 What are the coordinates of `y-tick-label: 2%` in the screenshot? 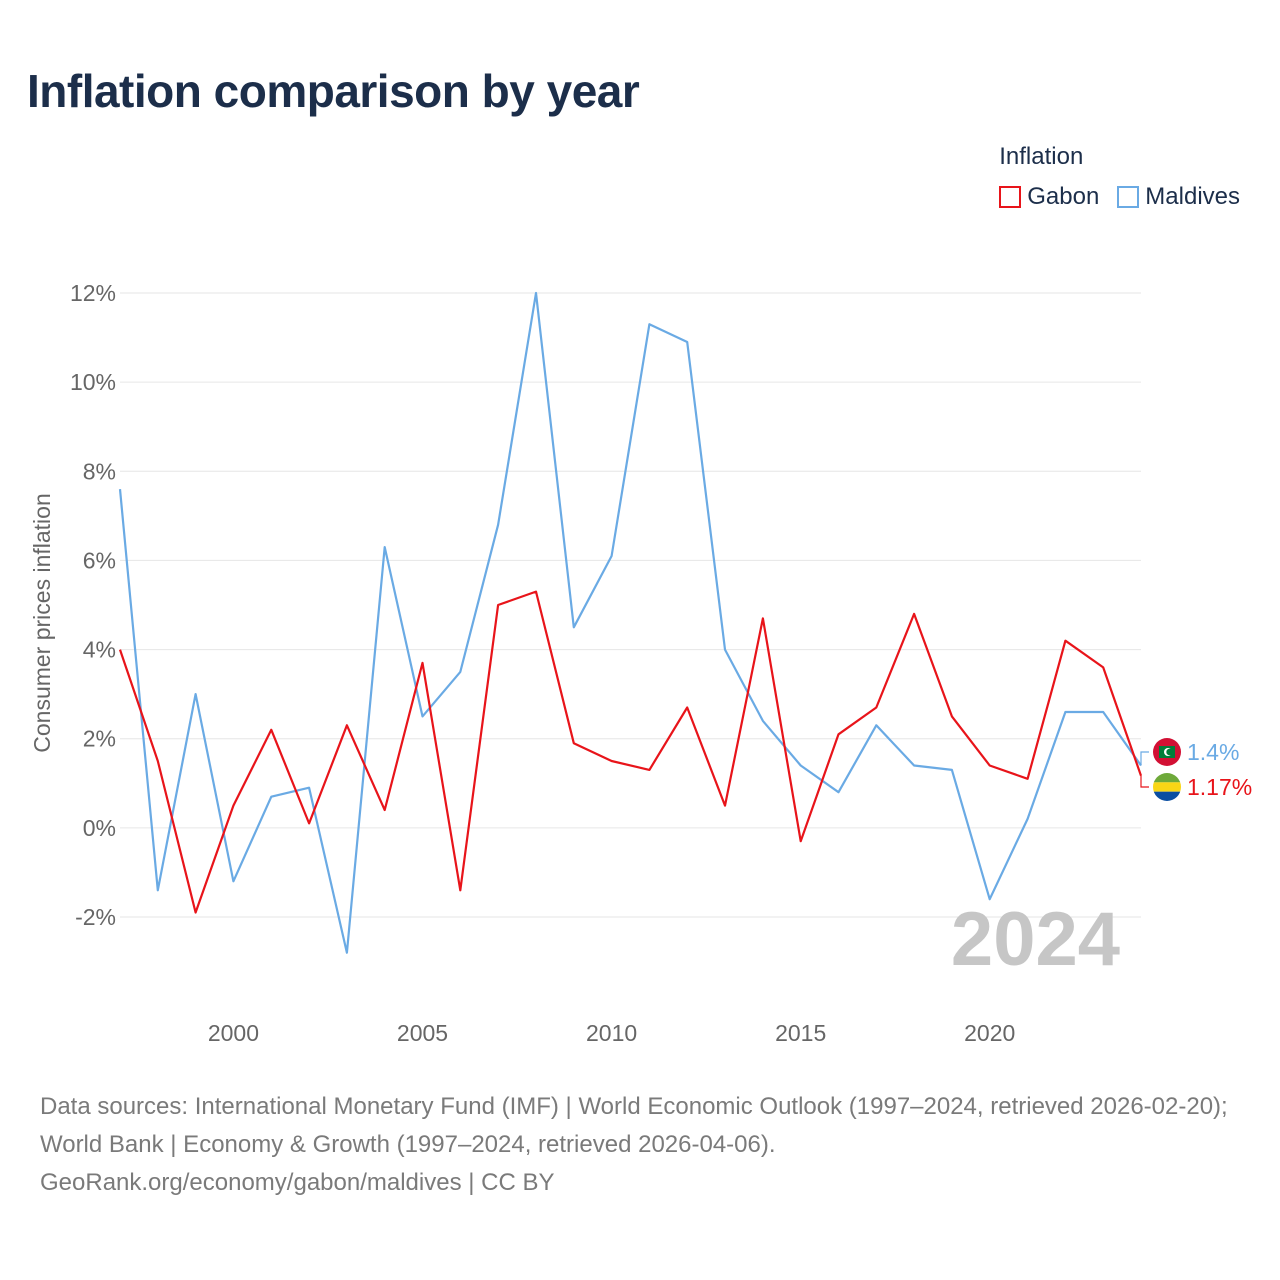 It's located at (99, 739).